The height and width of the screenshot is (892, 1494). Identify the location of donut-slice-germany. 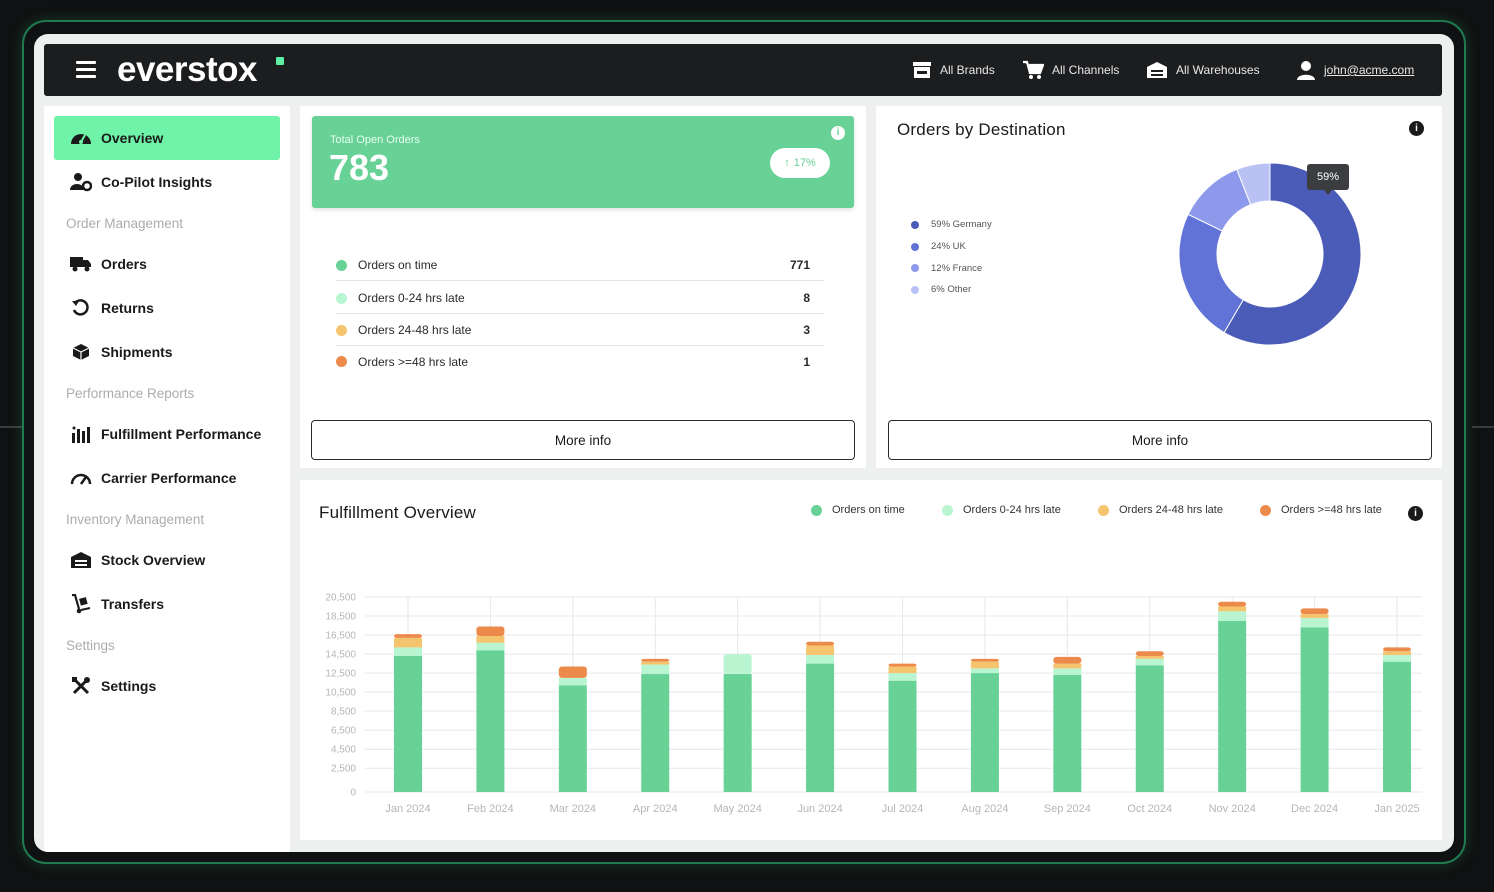
(1292, 254).